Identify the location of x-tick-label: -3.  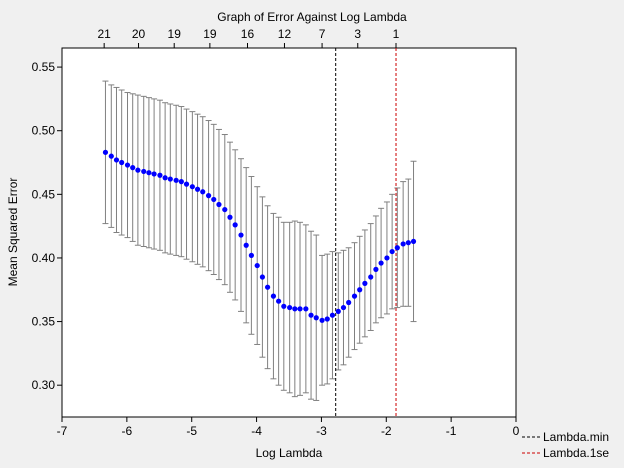
(321, 431).